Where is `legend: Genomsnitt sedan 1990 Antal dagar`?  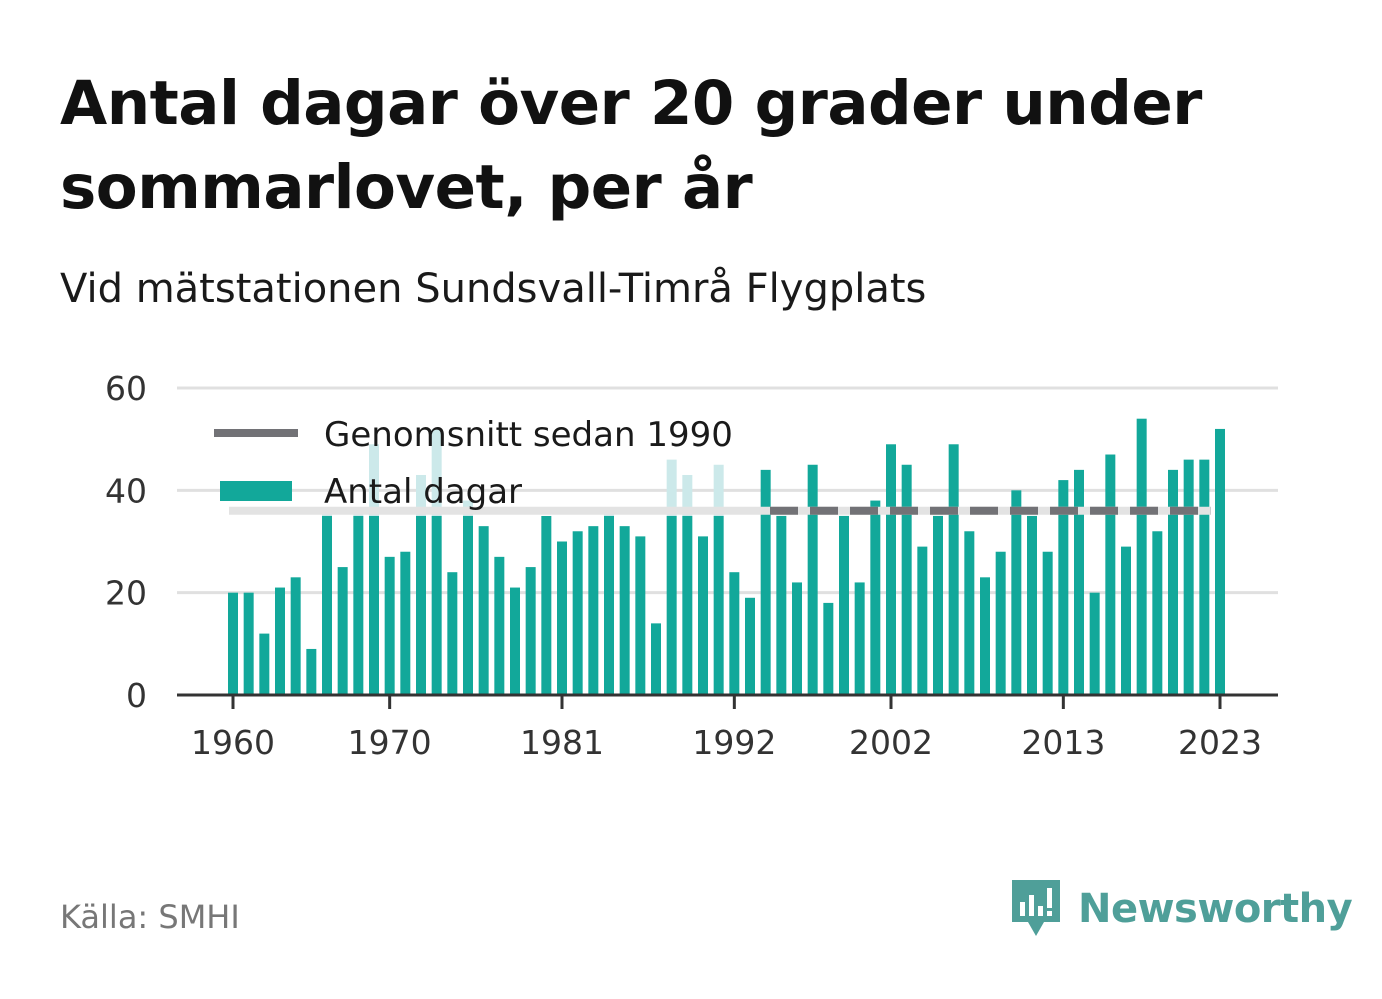
legend: Genomsnitt sedan 1990 Antal dagar is located at coordinates (473, 463).